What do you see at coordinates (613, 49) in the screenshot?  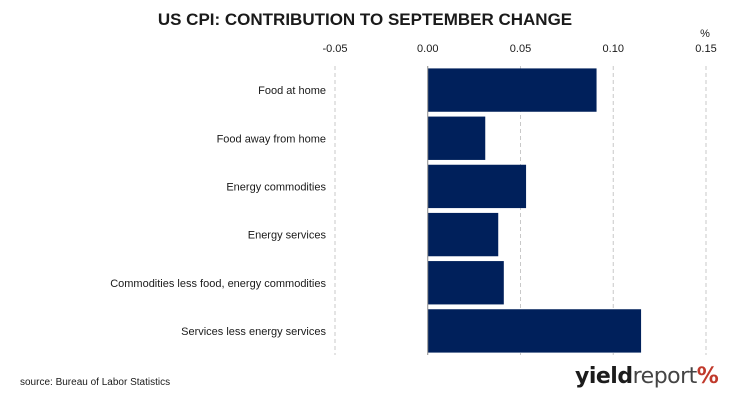 I see `x-tick-label: 0.10` at bounding box center [613, 49].